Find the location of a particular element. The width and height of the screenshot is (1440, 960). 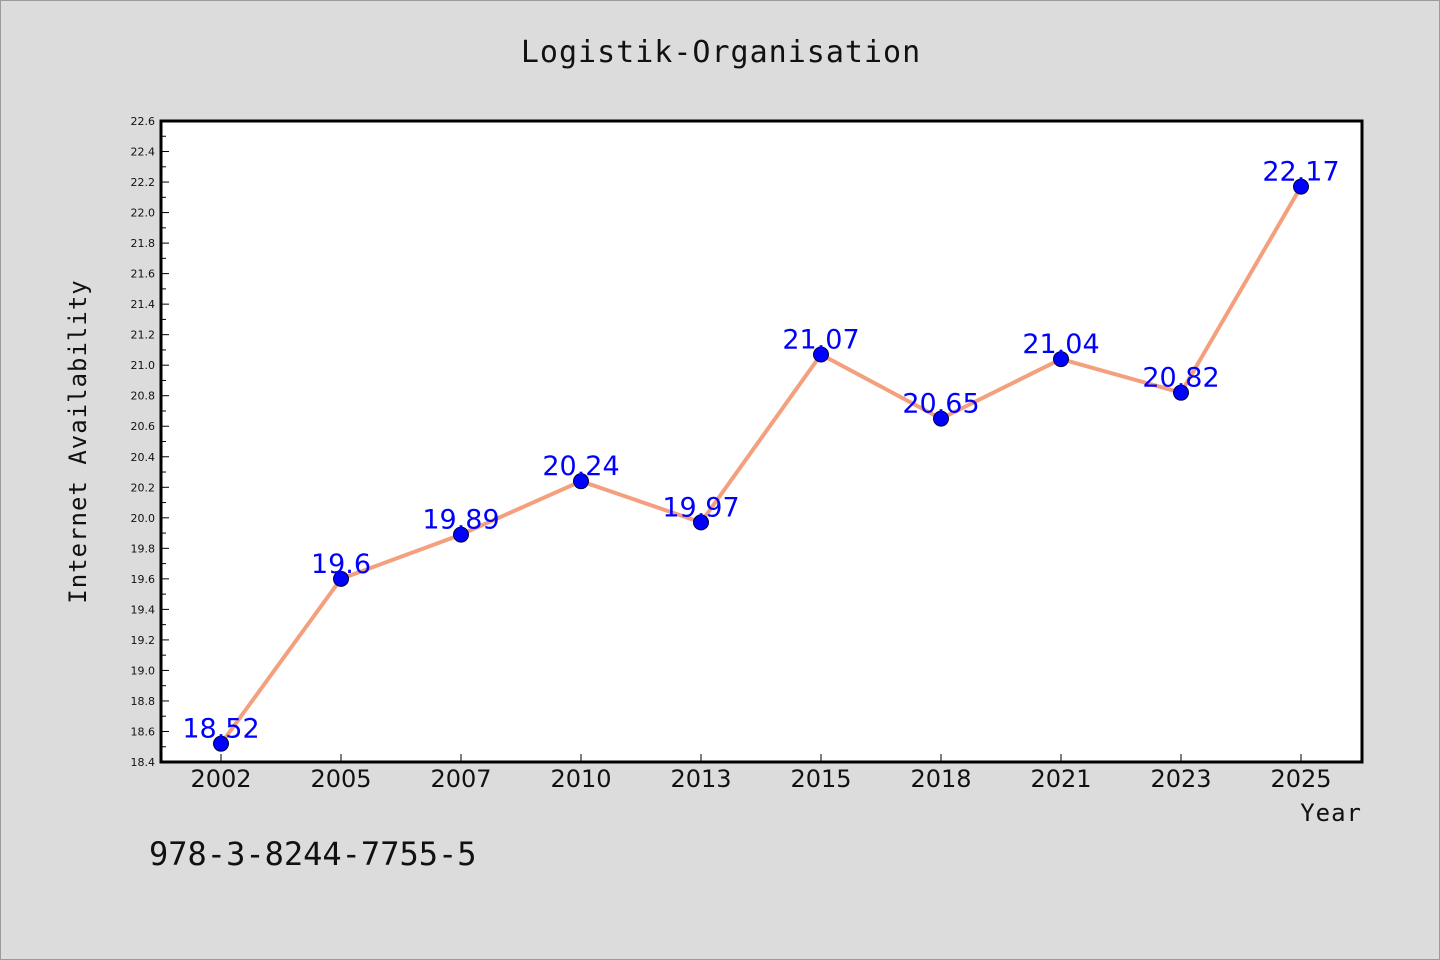

x-tick-label: 2018 is located at coordinates (940, 779).